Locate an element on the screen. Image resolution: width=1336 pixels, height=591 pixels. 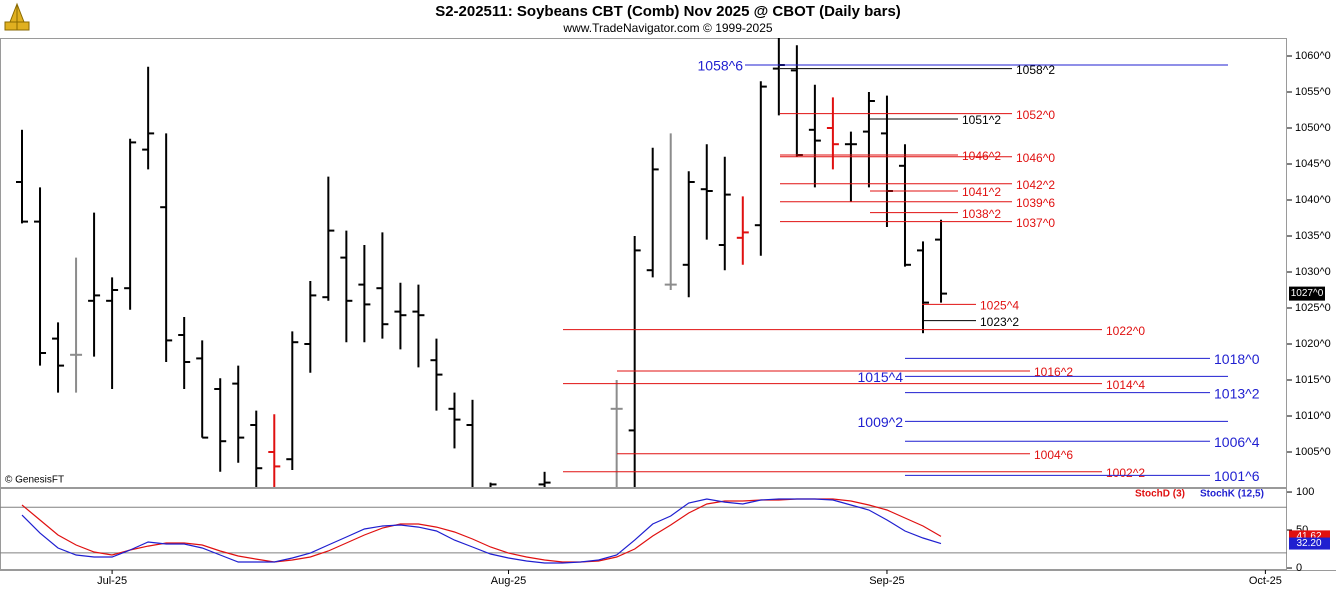
y-tick-label: 1025^0 is located at coordinates (1313, 308).